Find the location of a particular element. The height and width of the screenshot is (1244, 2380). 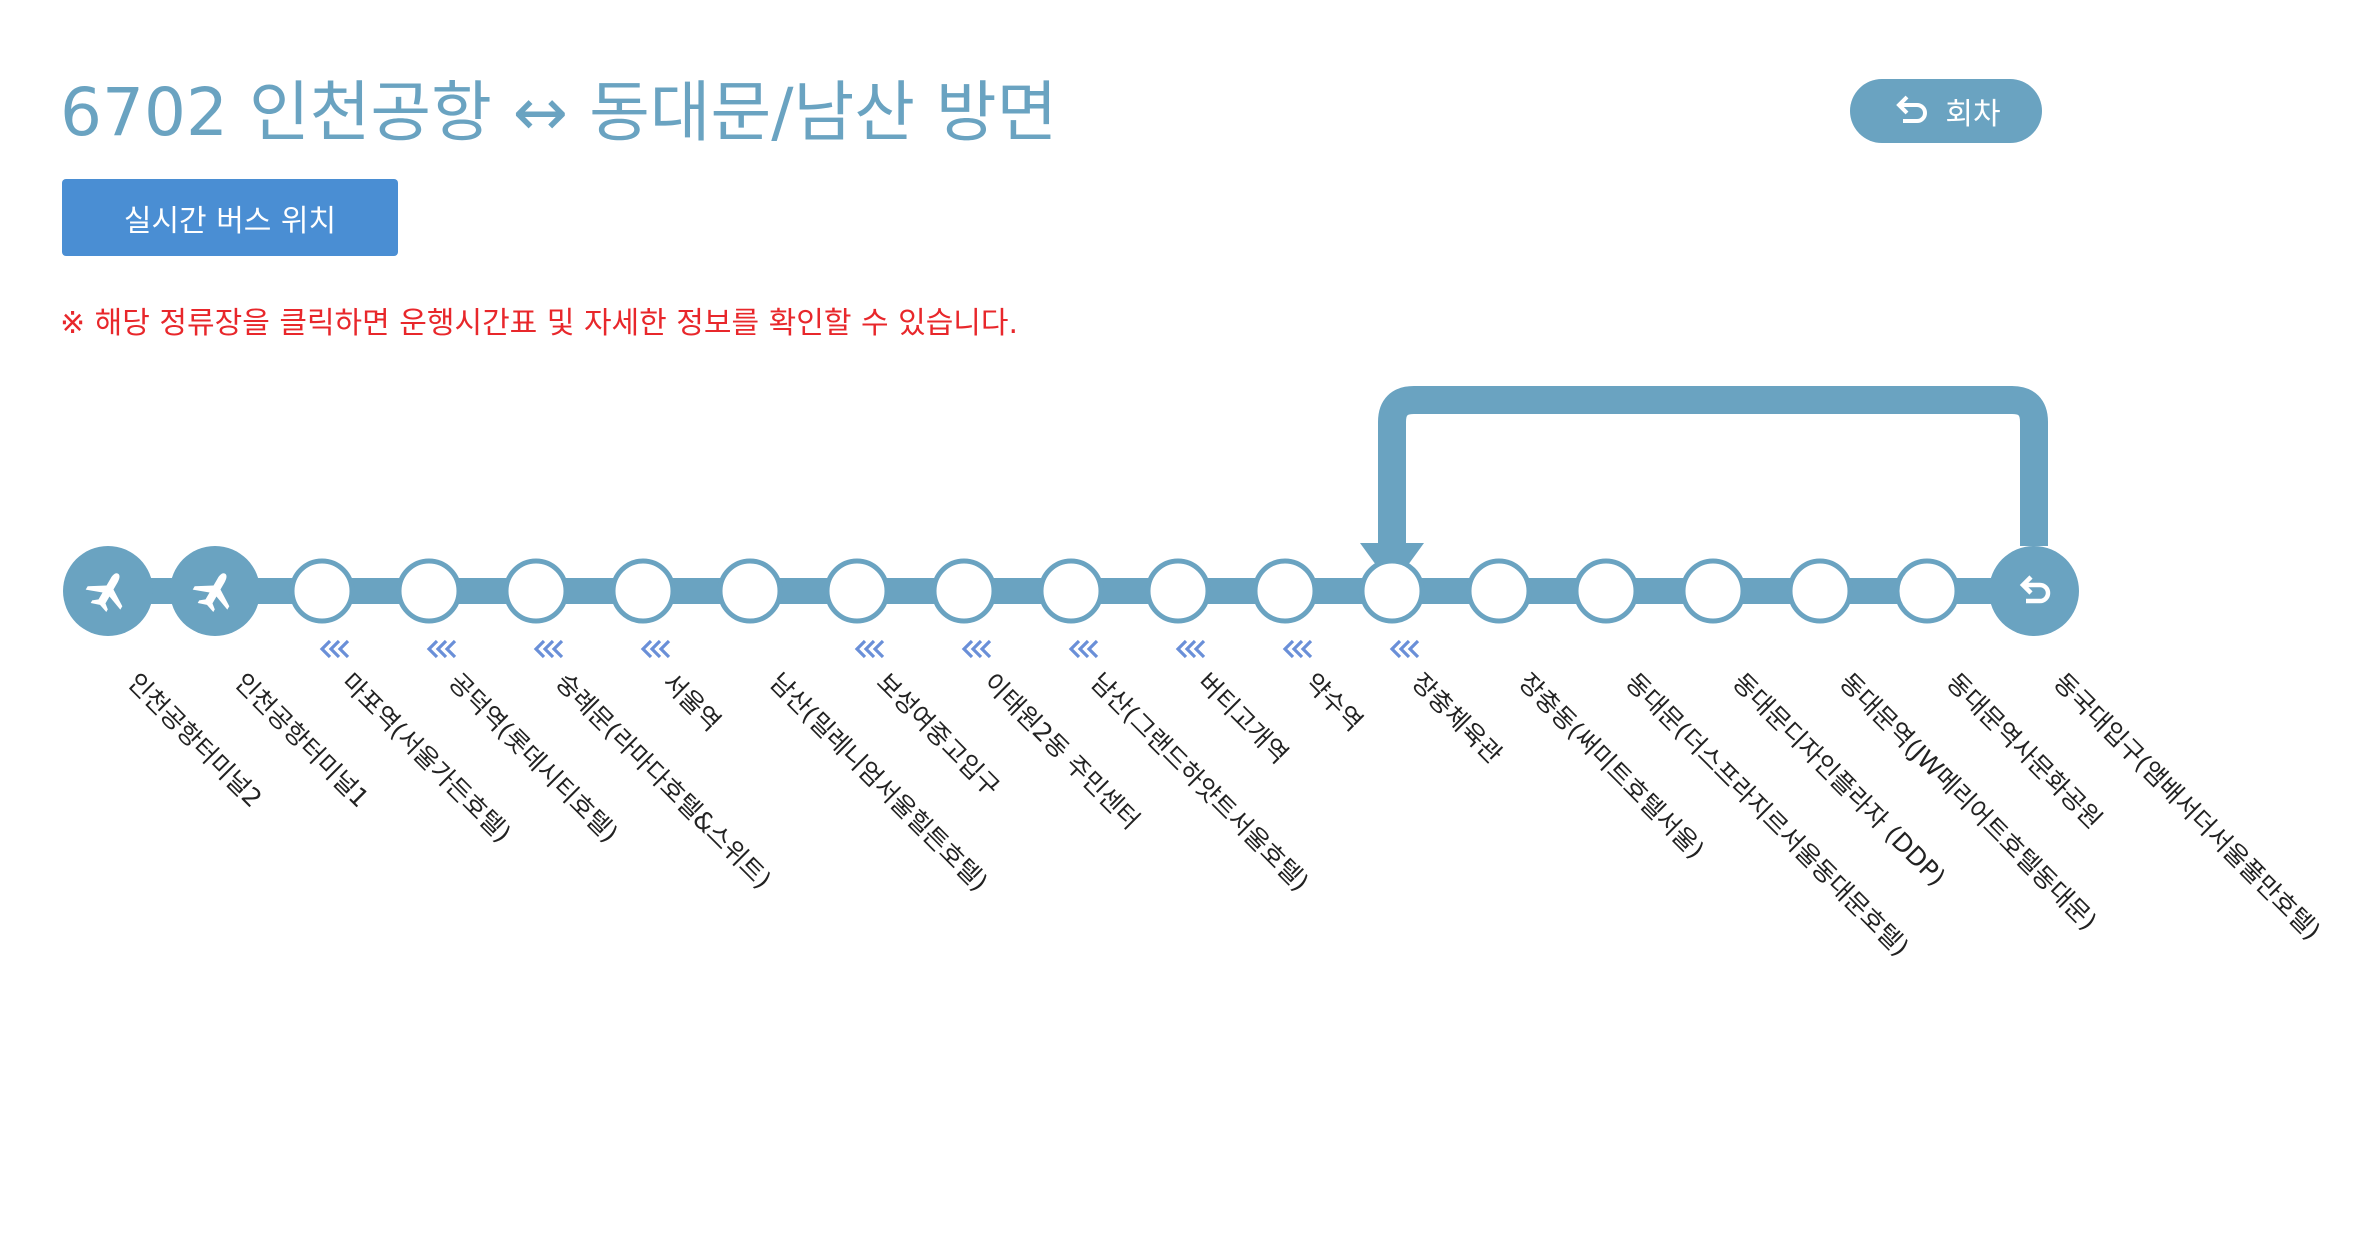

turn-button: 회차 is located at coordinates (1946, 111).